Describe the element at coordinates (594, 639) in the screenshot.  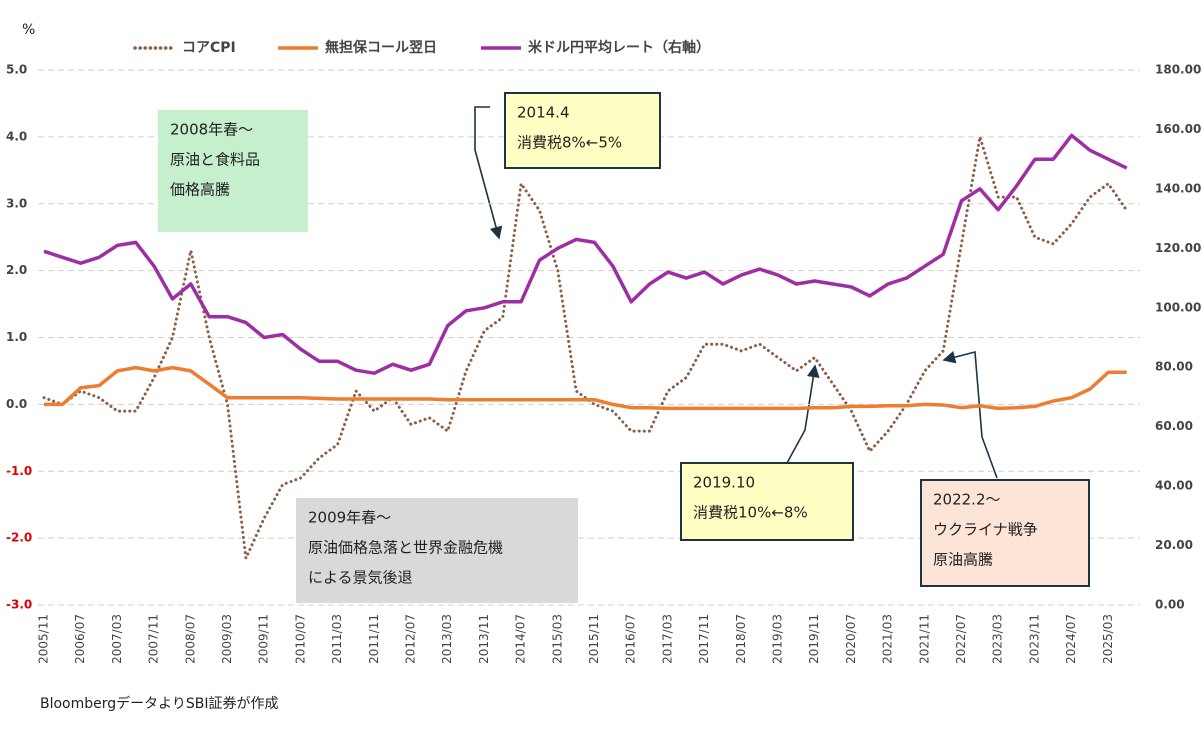
I see `x-tick-label: 2015/11` at that location.